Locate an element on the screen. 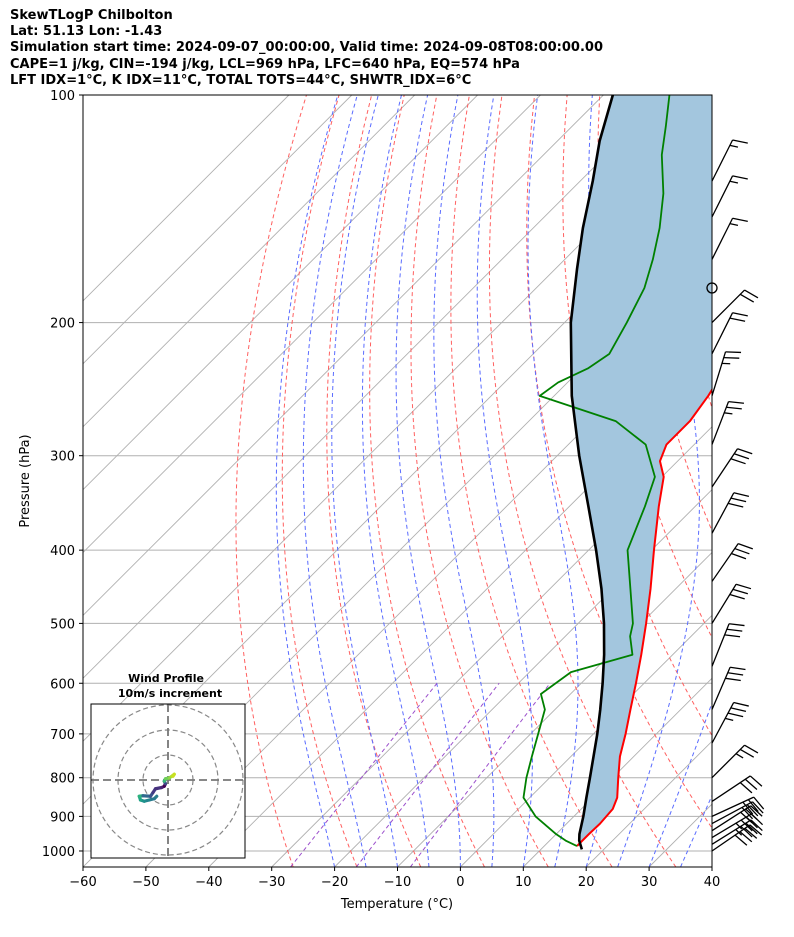  hodograph-frame is located at coordinates (168, 781).